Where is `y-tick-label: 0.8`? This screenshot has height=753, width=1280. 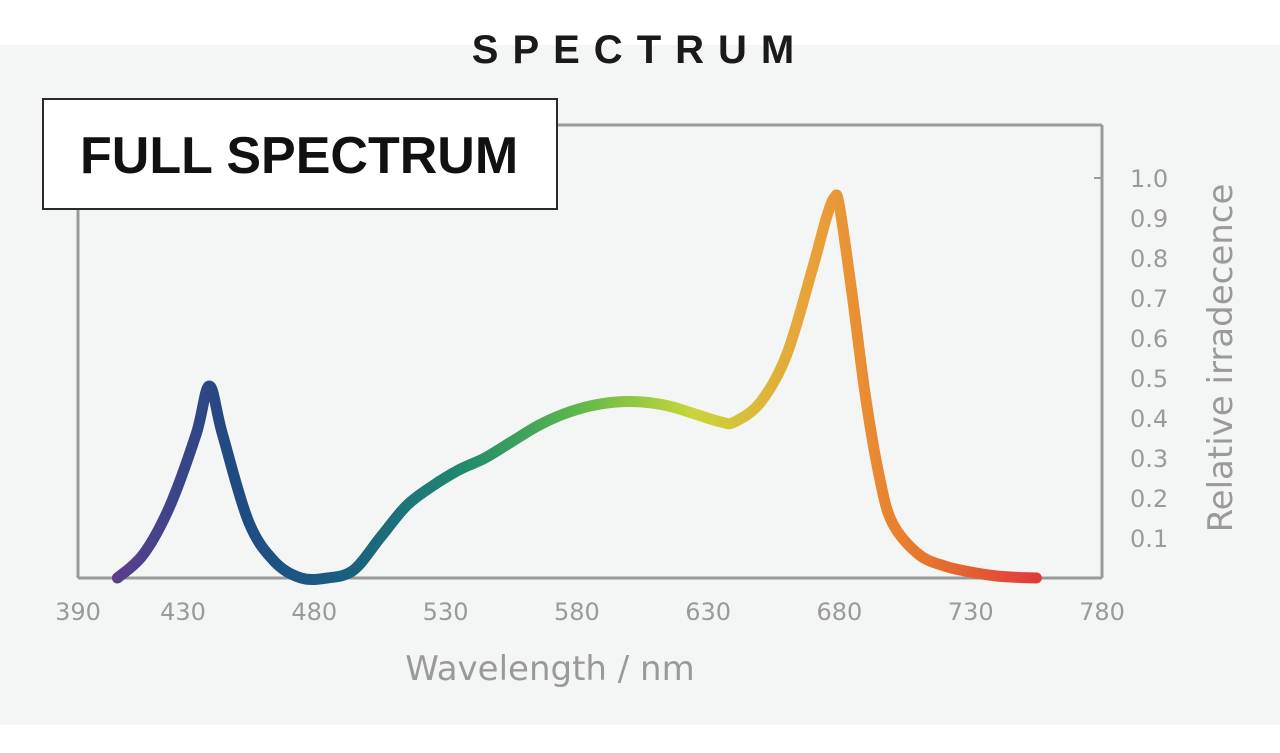 y-tick-label: 0.8 is located at coordinates (1149, 259).